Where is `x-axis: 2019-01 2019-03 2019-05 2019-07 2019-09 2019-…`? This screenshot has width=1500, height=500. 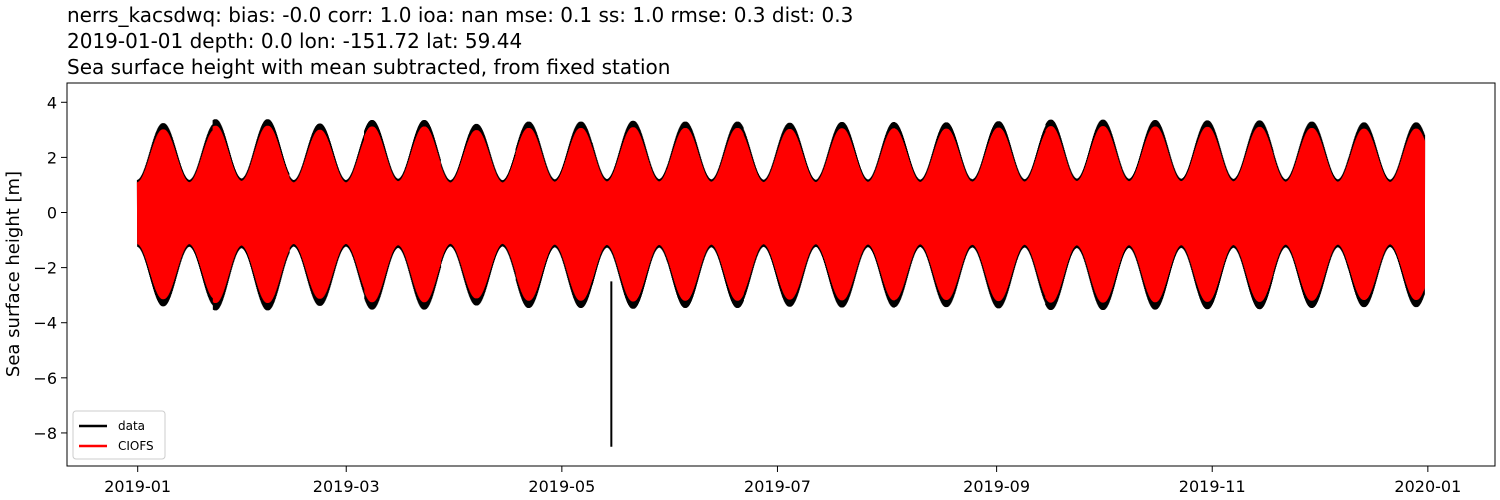 x-axis: 2019-01 2019-03 2019-05 2019-07 2019-09 2019-… is located at coordinates (782, 481).